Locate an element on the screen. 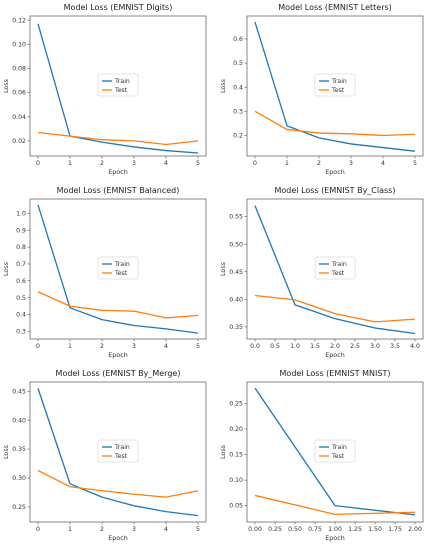  y-tick-label: 0.2 is located at coordinates (238, 136).